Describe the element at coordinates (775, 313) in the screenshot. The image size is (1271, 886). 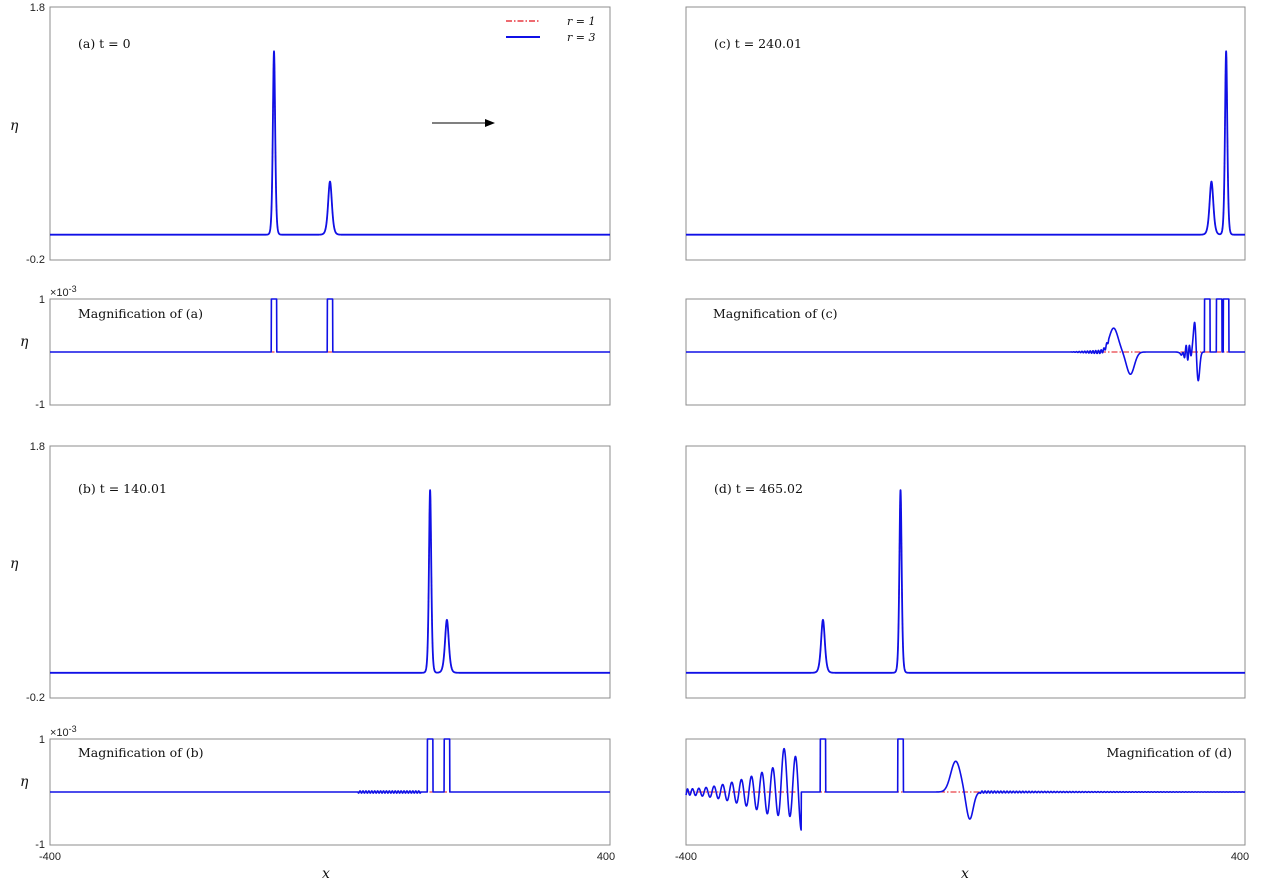
I see `panel-title: Magnification of (c)` at that location.